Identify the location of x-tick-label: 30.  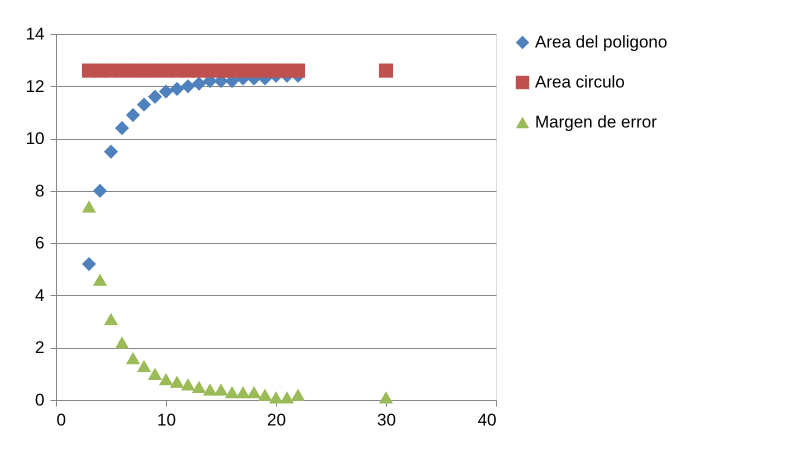
(386, 420).